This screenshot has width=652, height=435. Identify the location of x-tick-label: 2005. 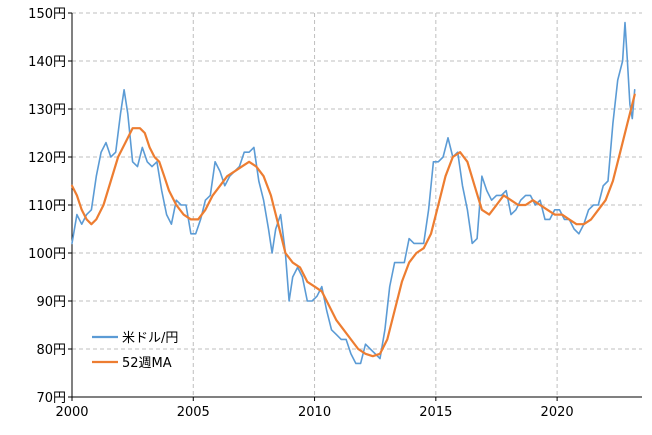
(193, 412).